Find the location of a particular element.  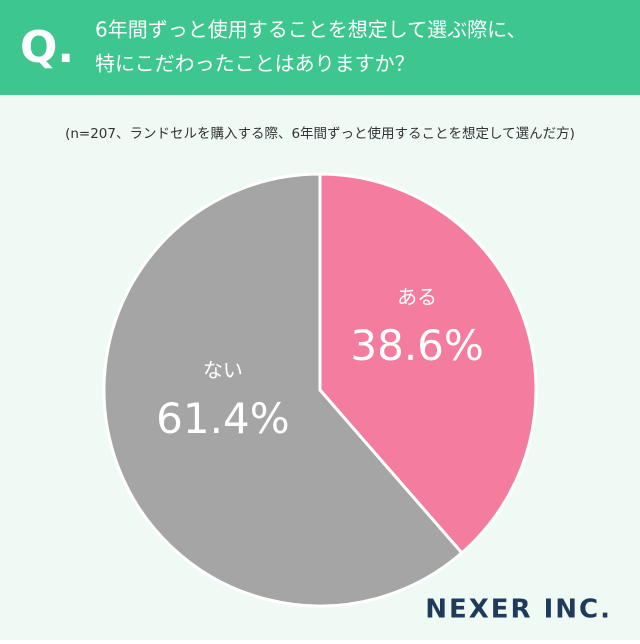

header-band is located at coordinates (320, 47).